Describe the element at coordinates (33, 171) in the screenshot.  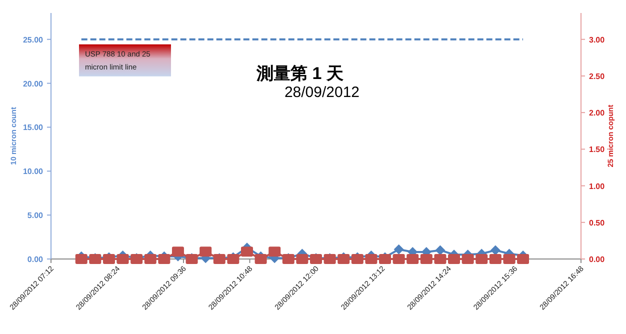
I see `y-tick-label: 10.00` at that location.